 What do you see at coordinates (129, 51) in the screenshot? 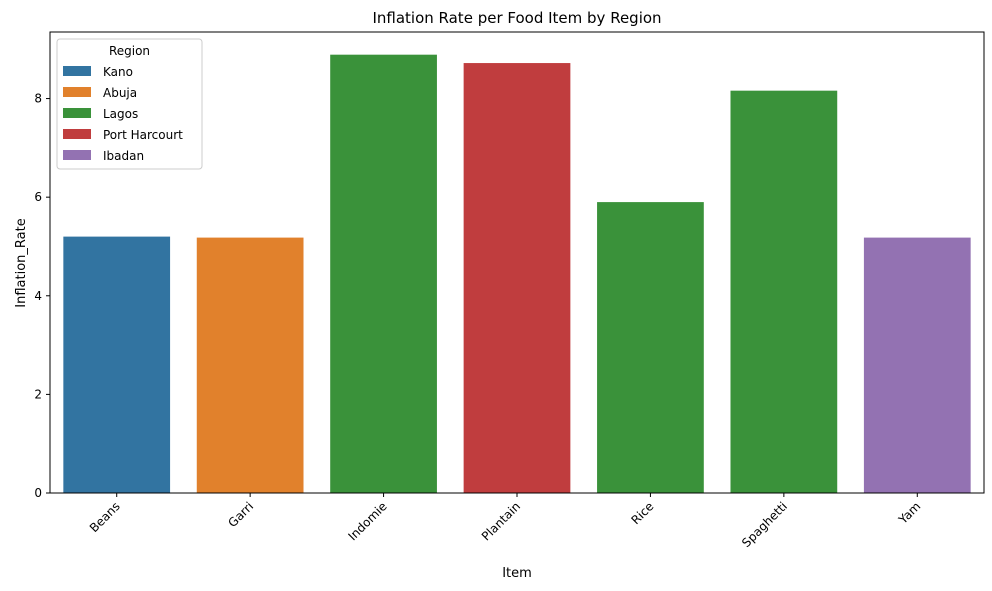
I see `legend-title: Region` at bounding box center [129, 51].